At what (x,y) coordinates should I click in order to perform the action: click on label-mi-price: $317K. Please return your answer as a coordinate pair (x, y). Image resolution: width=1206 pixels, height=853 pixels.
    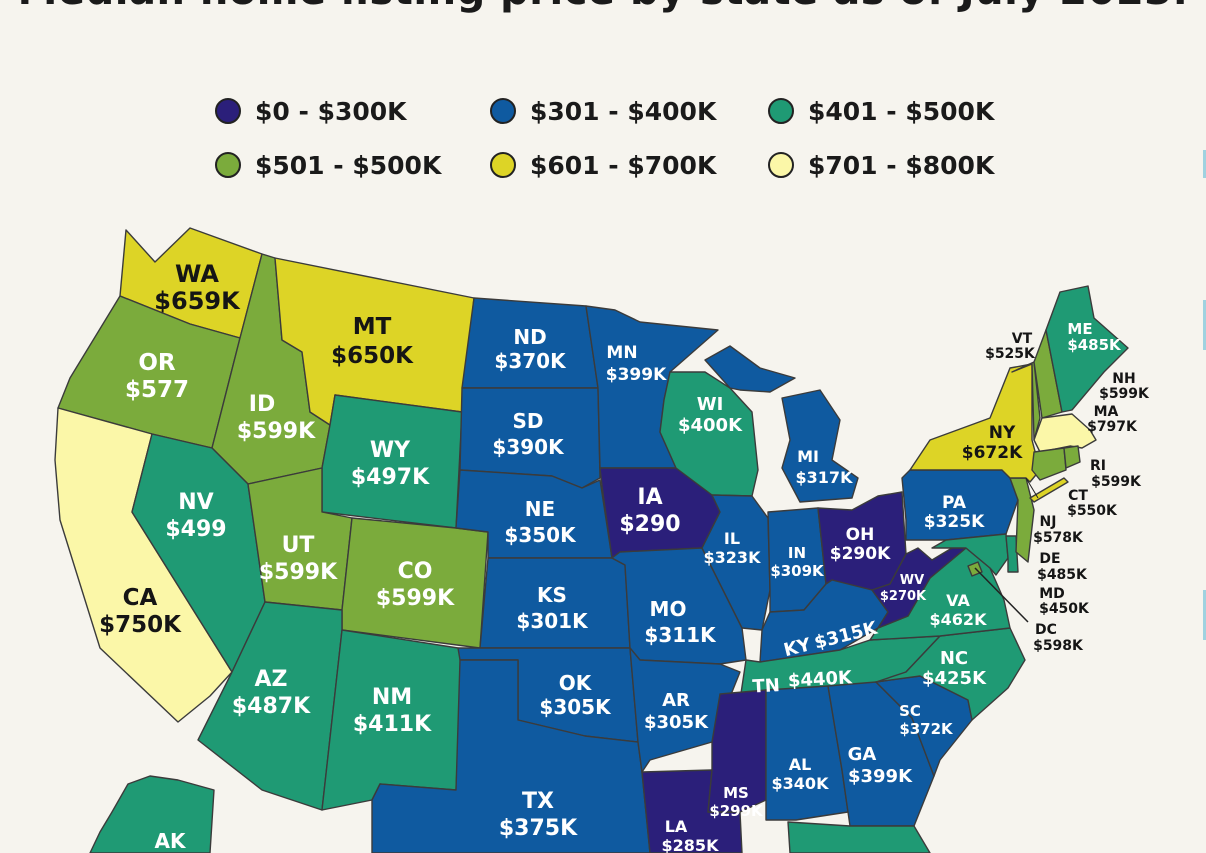
    Looking at the image, I should click on (825, 477).